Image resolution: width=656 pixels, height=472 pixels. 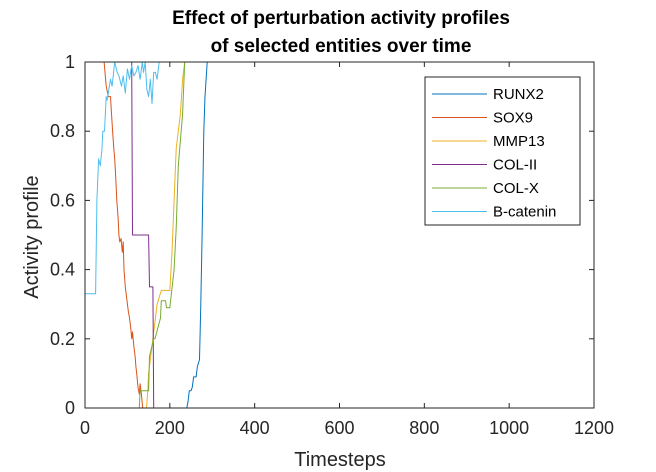 What do you see at coordinates (594, 428) in the screenshot?
I see `x-tick-label: 1200` at bounding box center [594, 428].